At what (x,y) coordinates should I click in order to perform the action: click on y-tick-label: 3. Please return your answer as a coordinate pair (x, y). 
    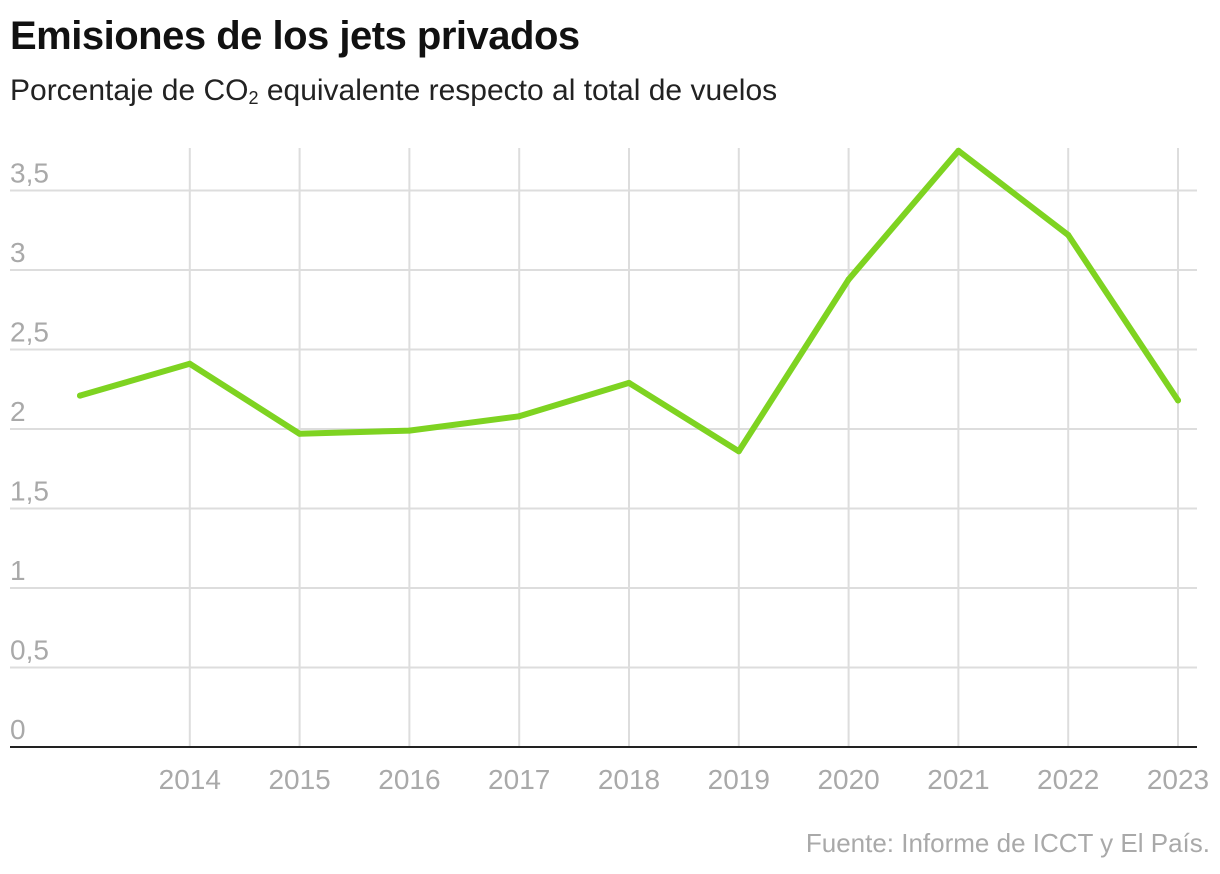
    Looking at the image, I should click on (18, 252).